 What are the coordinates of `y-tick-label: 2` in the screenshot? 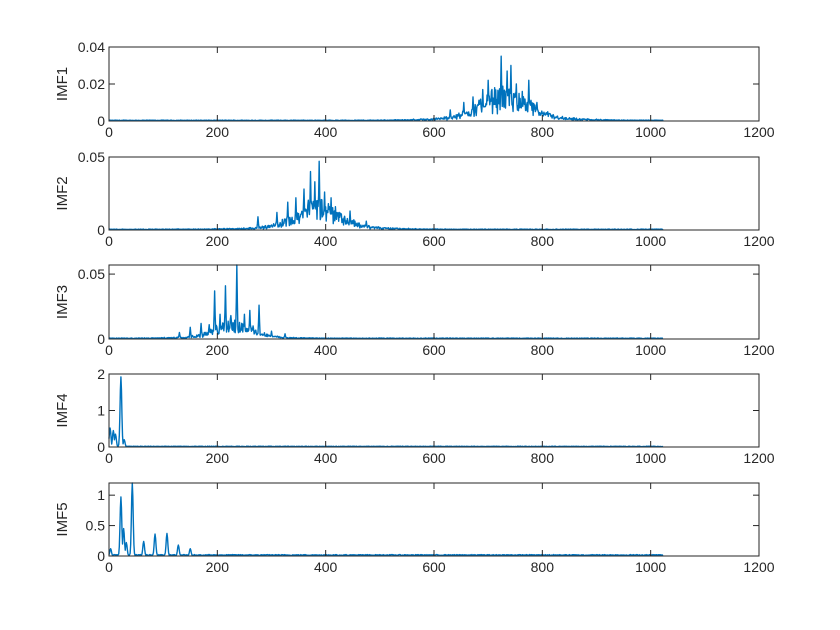 It's located at (101, 374).